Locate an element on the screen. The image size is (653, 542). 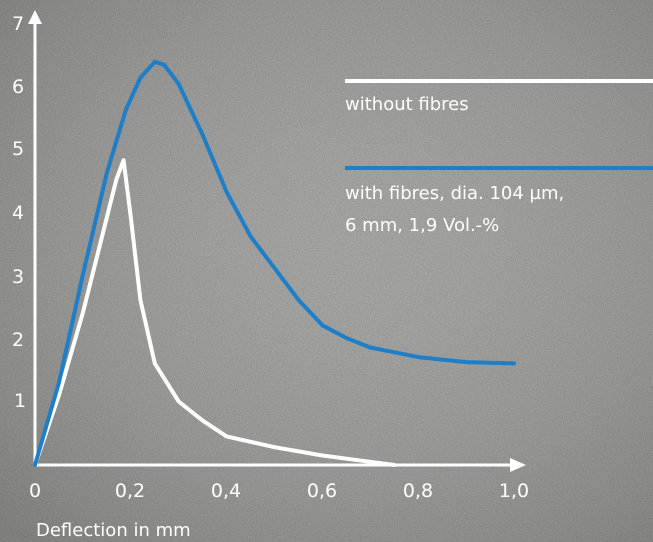
x-tick-label: 1,0 is located at coordinates (514, 491).